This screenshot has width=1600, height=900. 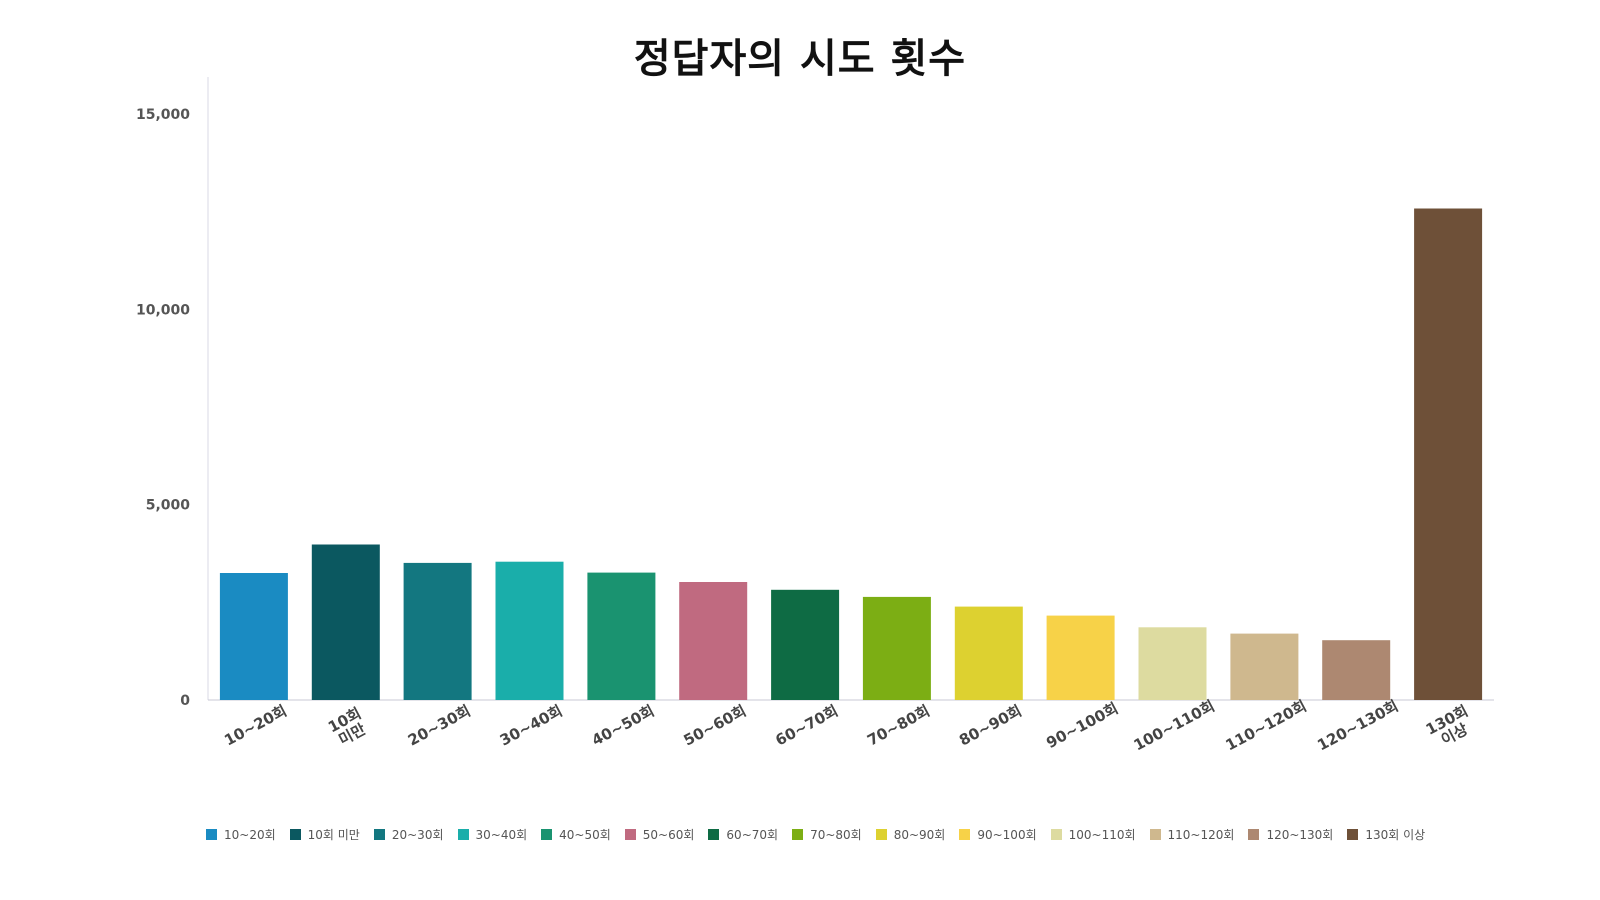 What do you see at coordinates (919, 834) in the screenshot?
I see `legend-label: 80~90회` at bounding box center [919, 834].